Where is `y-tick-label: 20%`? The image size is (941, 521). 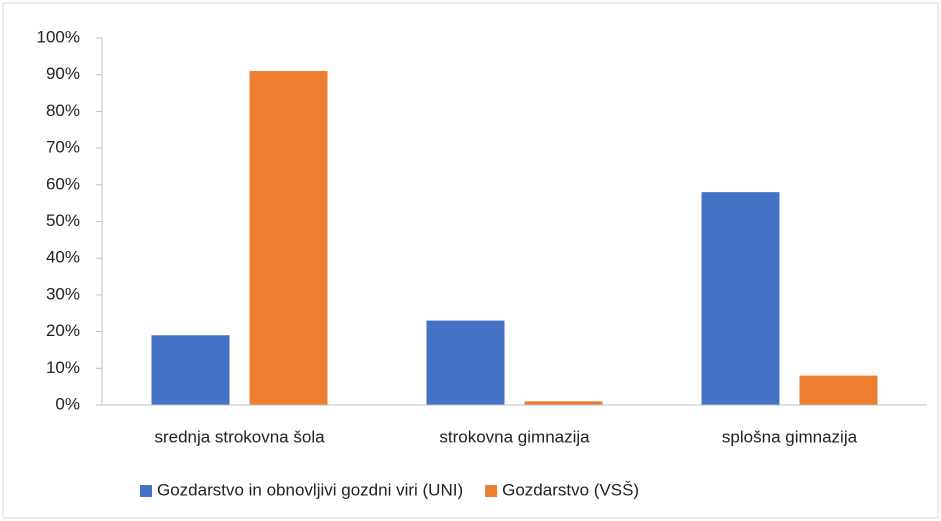 y-tick-label: 20% is located at coordinates (63, 330).